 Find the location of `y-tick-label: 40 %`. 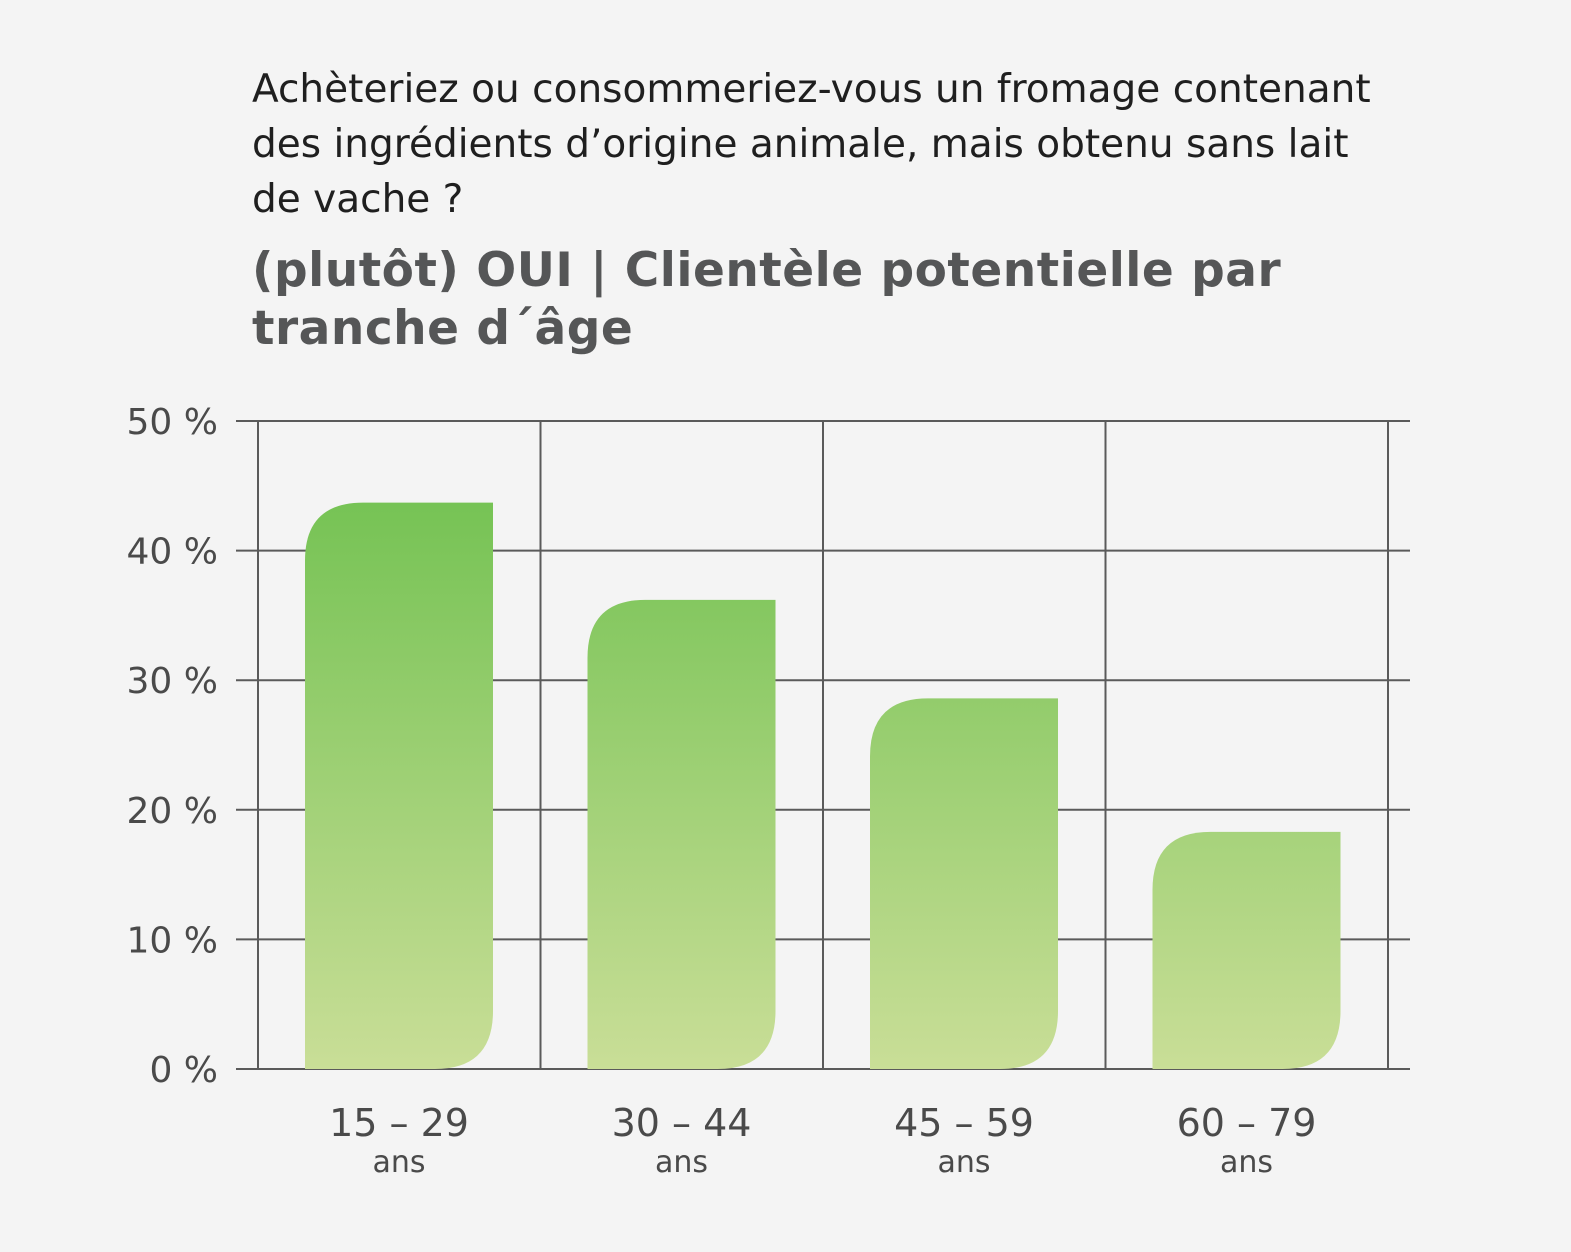

y-tick-label: 40 % is located at coordinates (172, 552).